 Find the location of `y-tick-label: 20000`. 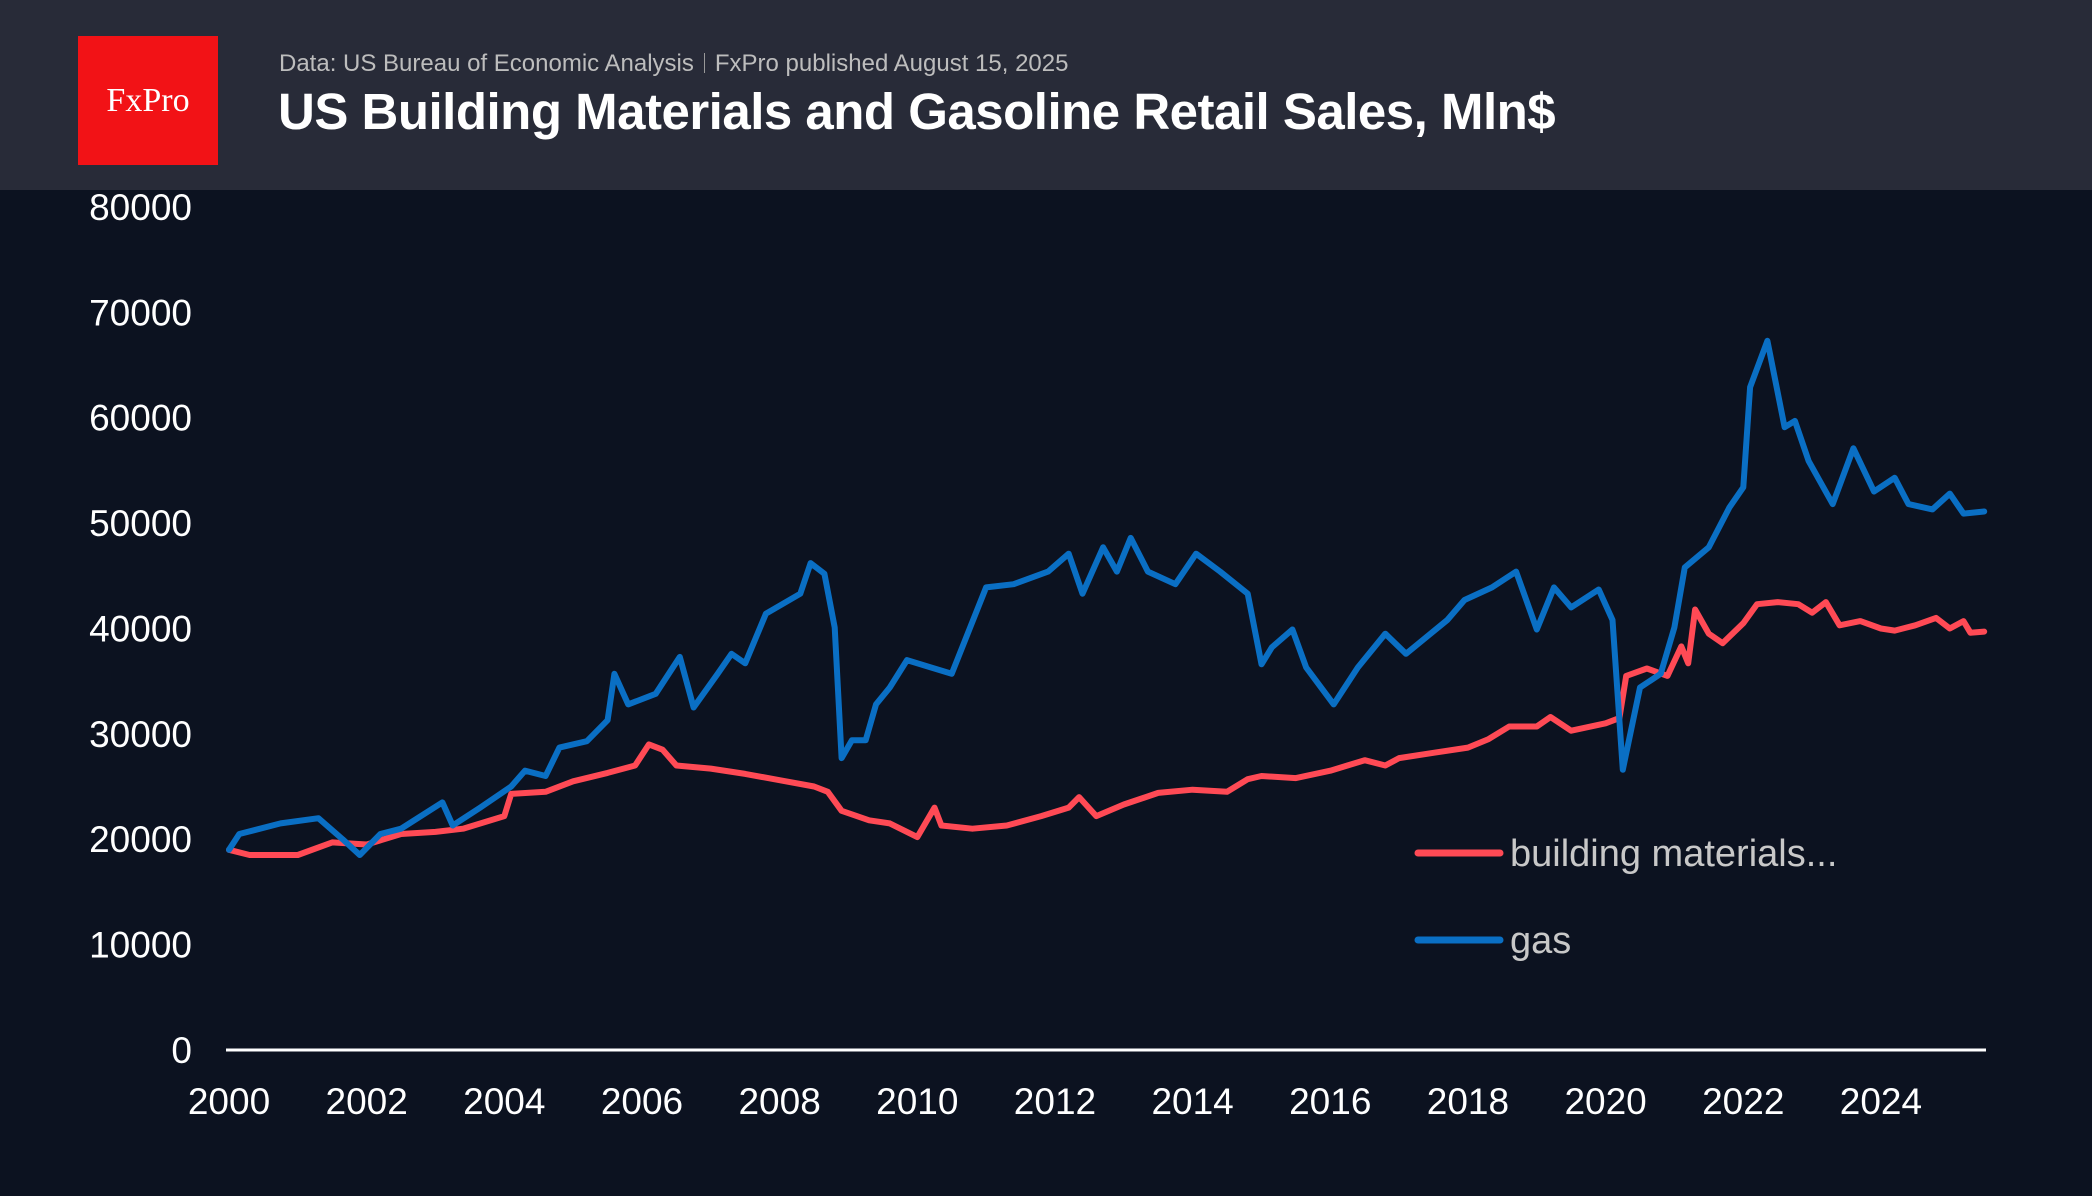

y-tick-label: 20000 is located at coordinates (140, 839).